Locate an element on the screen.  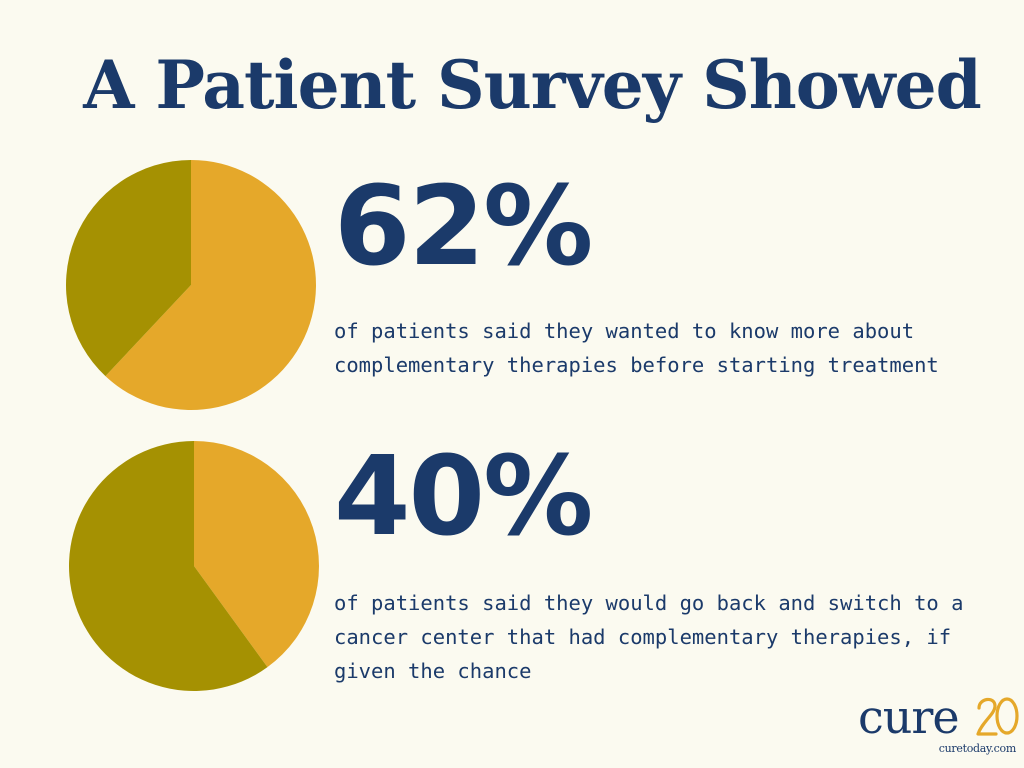
stat-percent: 40% is located at coordinates (463, 496).